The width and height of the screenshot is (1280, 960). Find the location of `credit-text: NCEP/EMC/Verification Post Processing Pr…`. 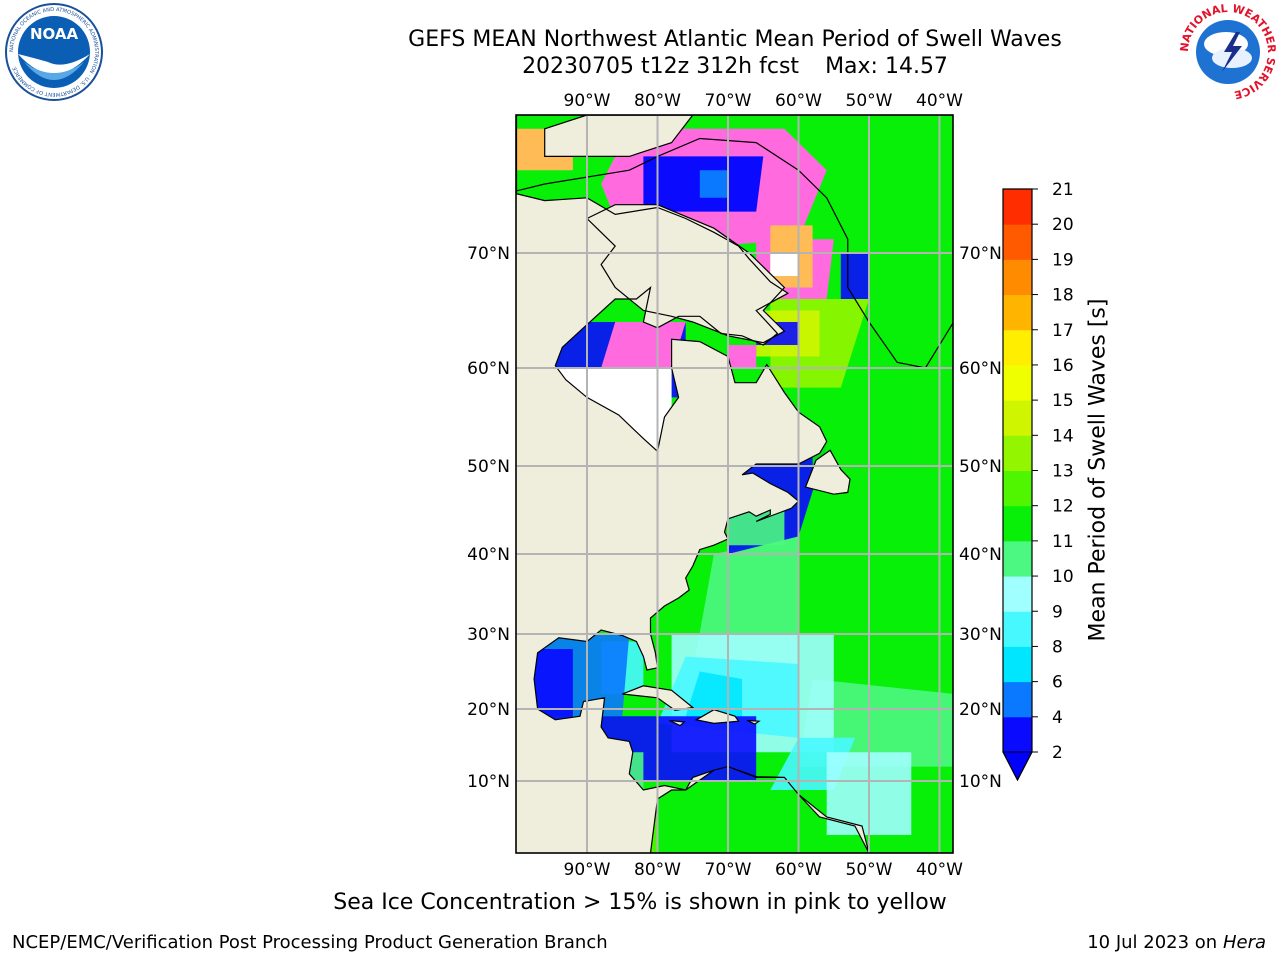

credit-text: NCEP/EMC/Verification Post Processing Pr… is located at coordinates (310, 942).